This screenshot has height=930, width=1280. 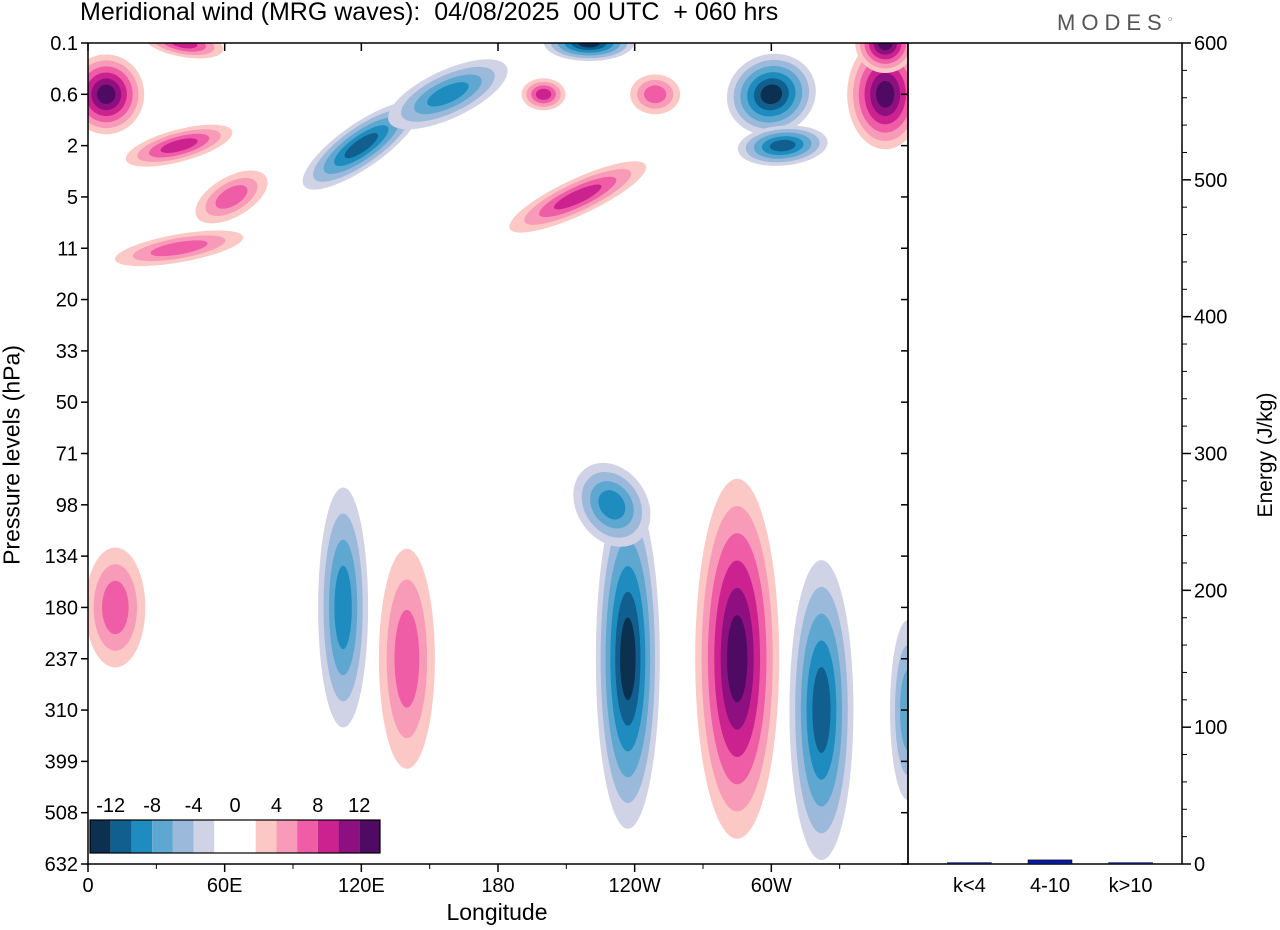 What do you see at coordinates (64, 44) in the screenshot?
I see `y-tick-label: 0.1` at bounding box center [64, 44].